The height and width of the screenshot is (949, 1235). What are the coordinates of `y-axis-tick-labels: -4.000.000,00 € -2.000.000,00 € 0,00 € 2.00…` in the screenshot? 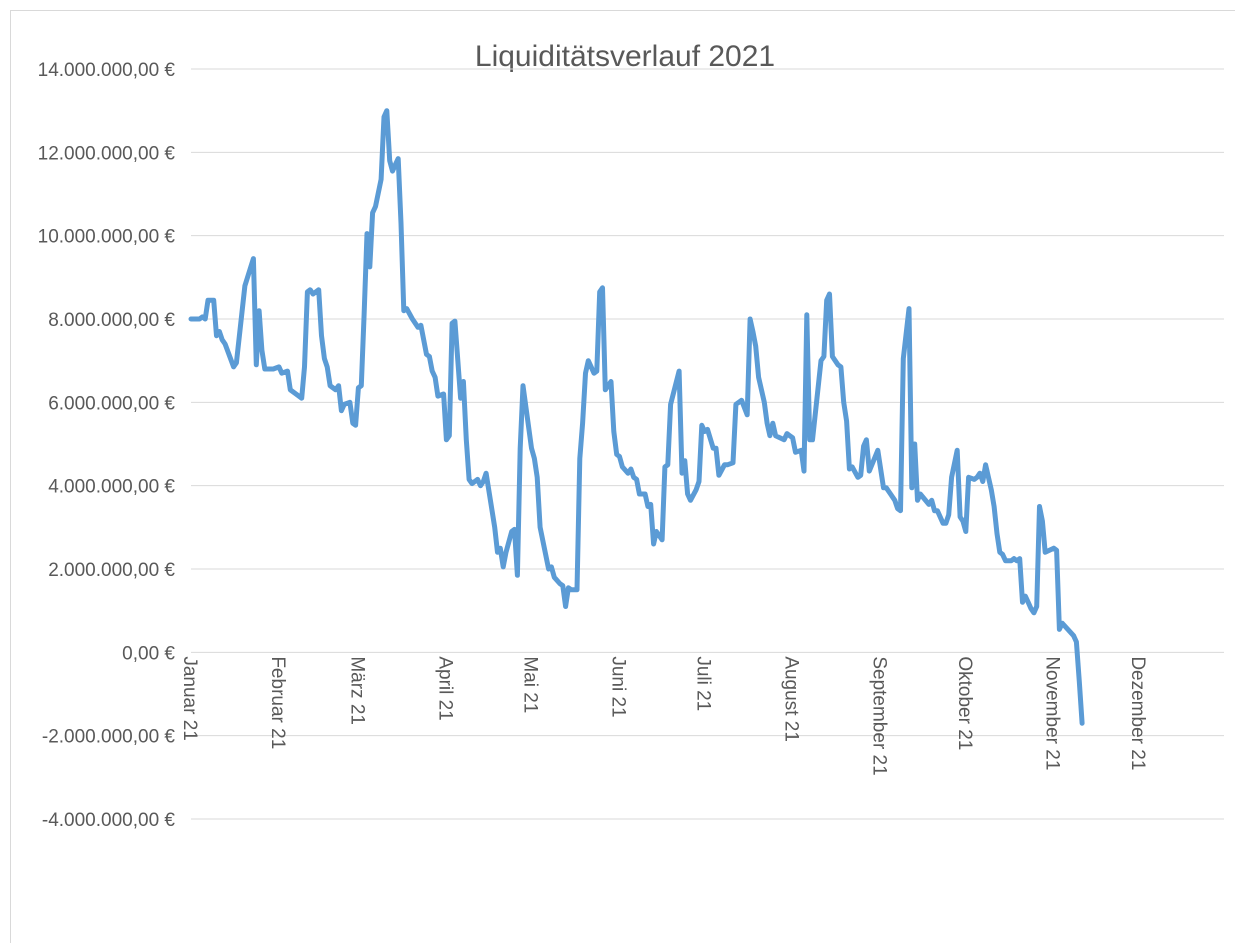 It's located at (107, 445).